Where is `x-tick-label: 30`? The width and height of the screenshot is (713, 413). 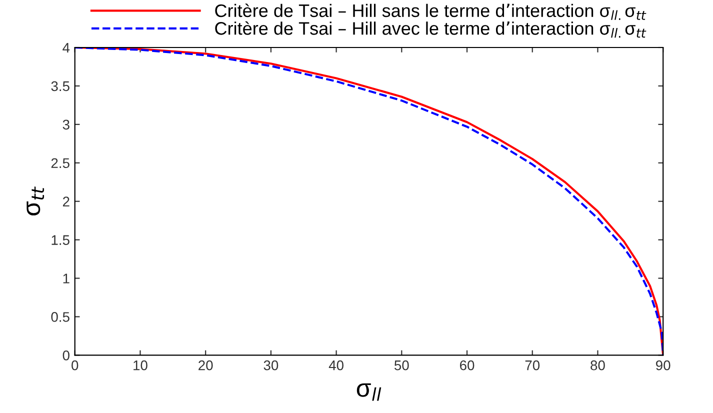
x-tick-label: 30 is located at coordinates (271, 365).